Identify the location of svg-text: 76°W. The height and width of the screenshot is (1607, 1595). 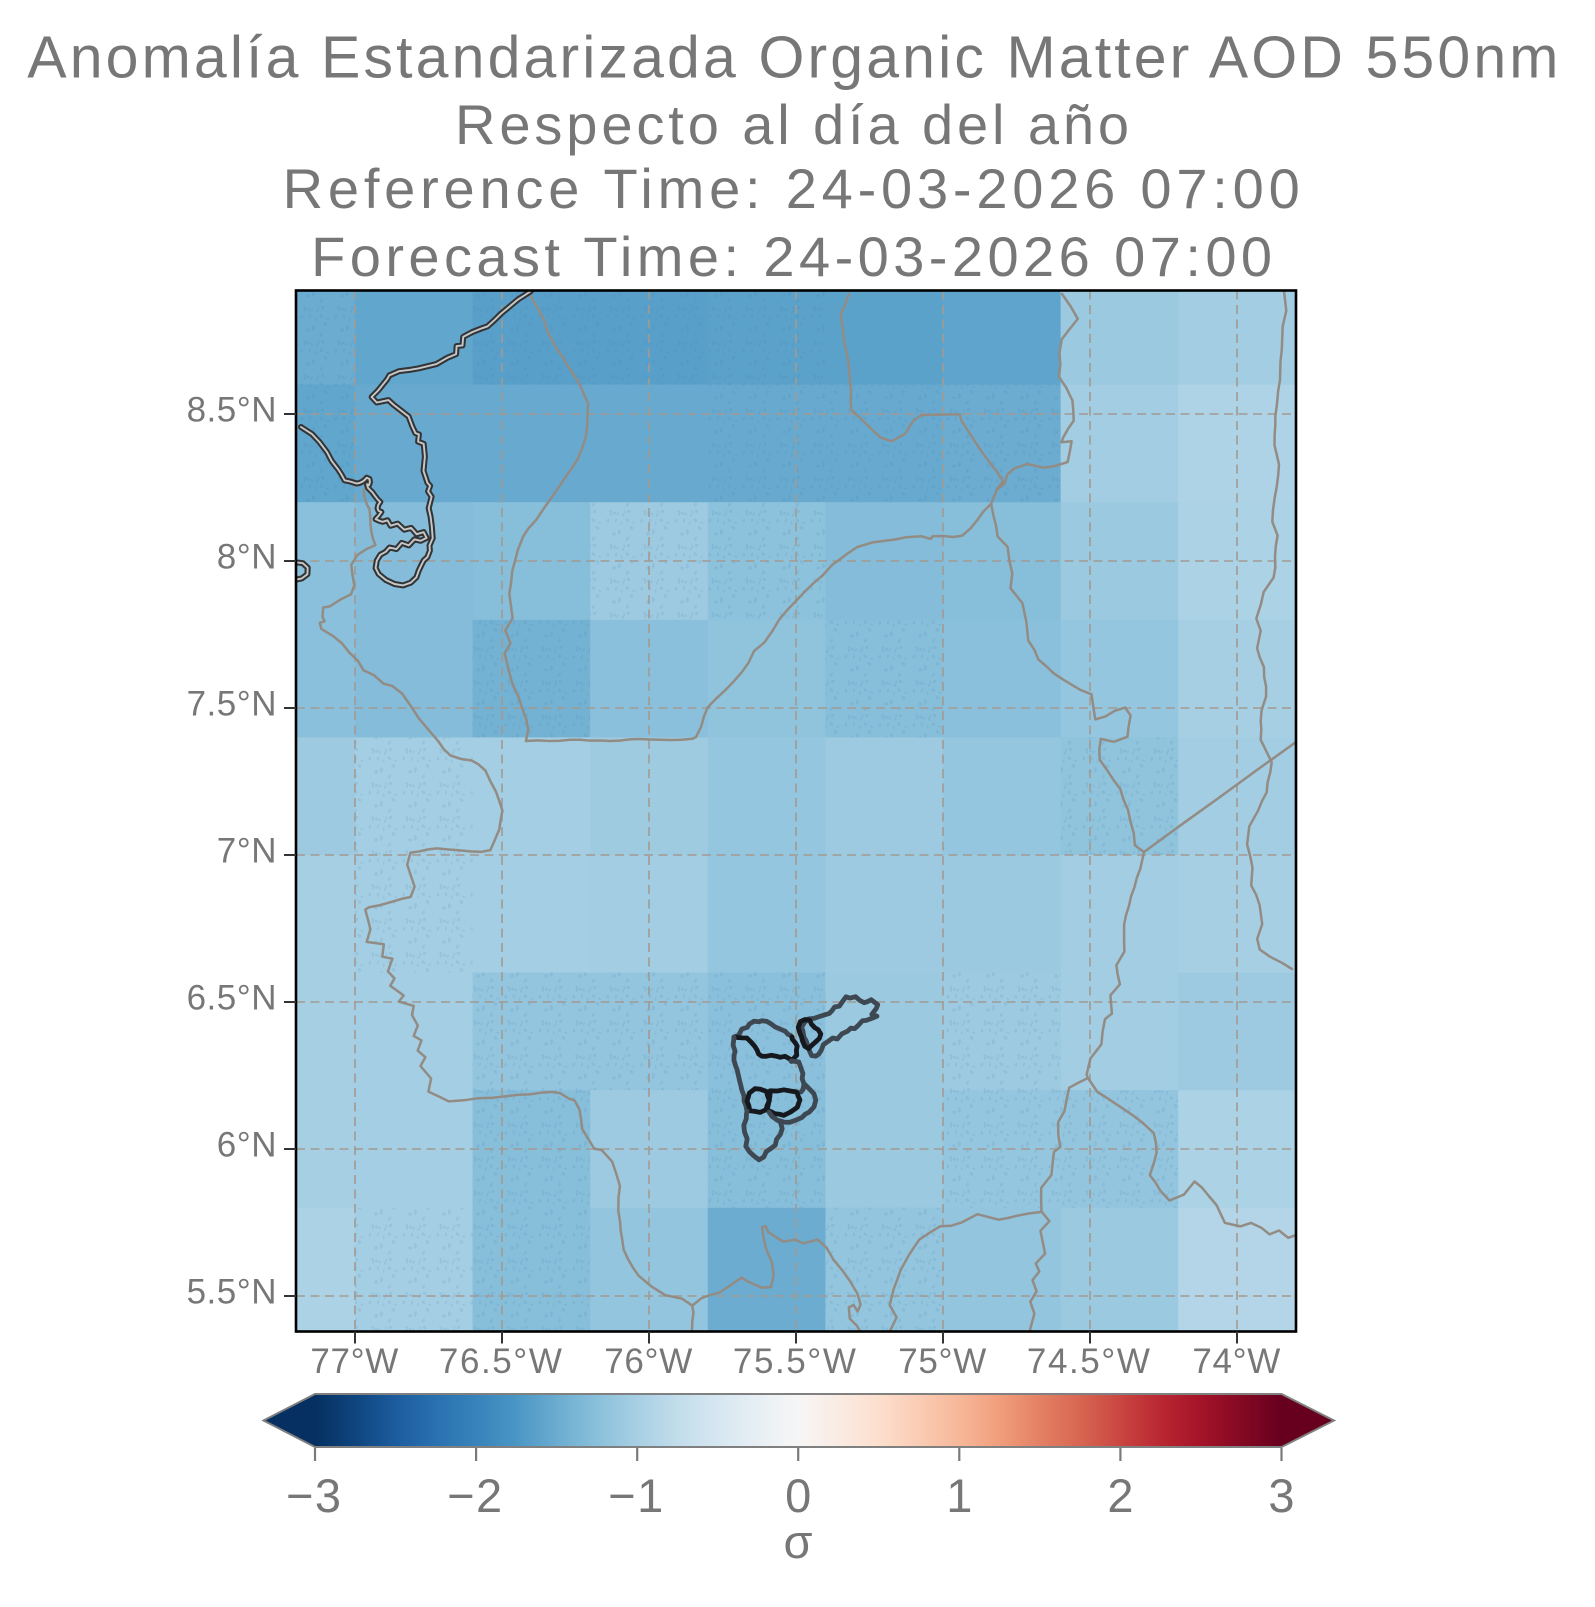
(648, 1361).